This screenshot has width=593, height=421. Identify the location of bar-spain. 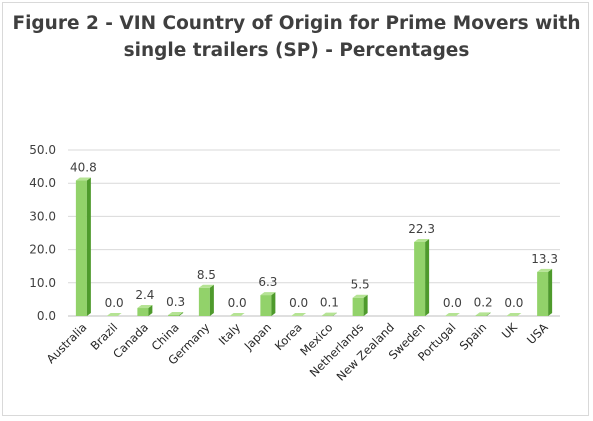
(483, 314).